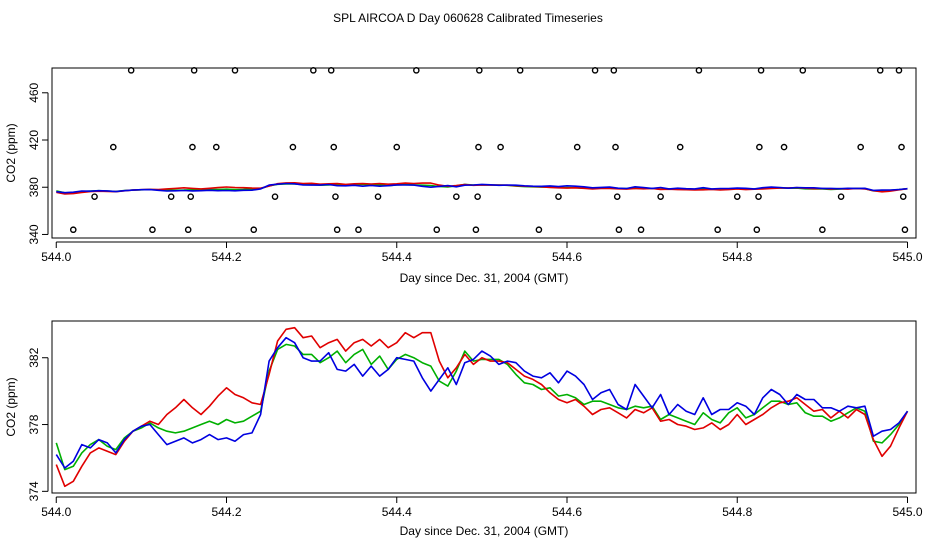 The height and width of the screenshot is (545, 936). Describe the element at coordinates (38, 163) in the screenshot. I see `y-axis-top: 340 380 420 460` at that location.